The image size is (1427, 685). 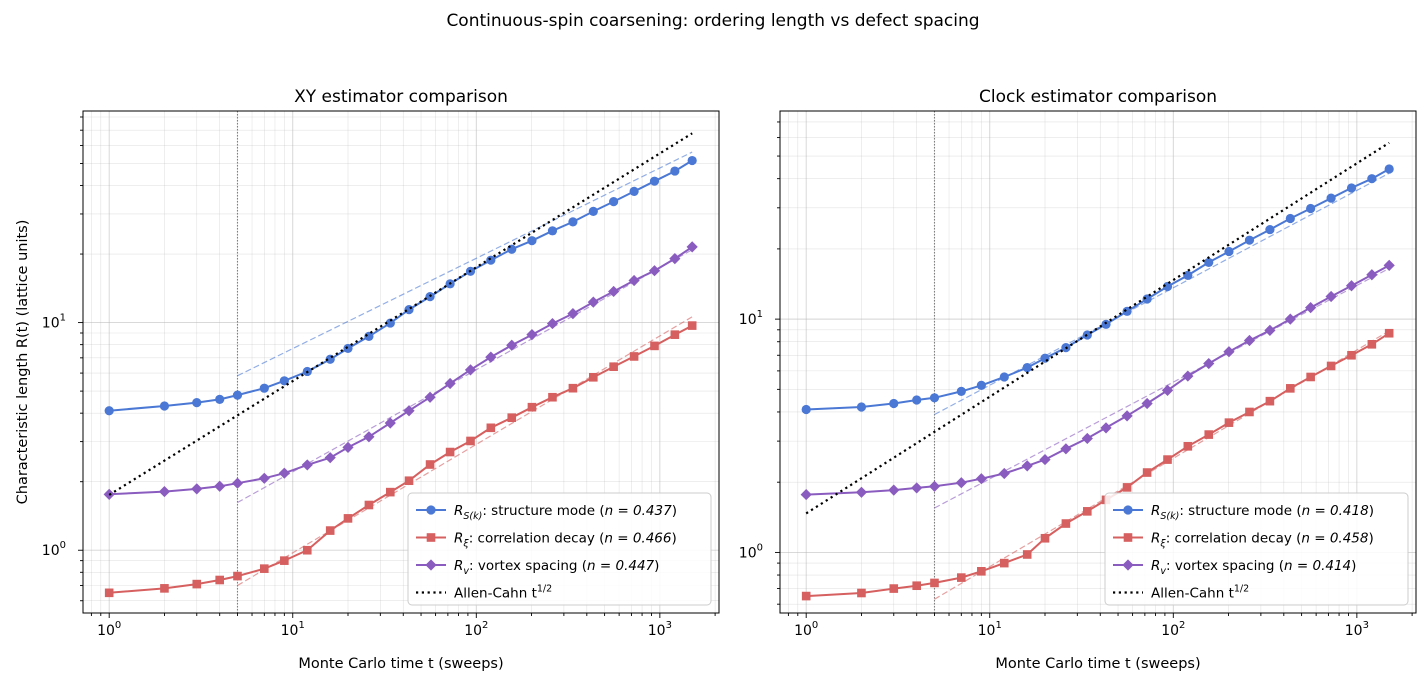 I want to click on legend-entry: RS(k): structure mode (n = 0.437), so click(x=546, y=512).